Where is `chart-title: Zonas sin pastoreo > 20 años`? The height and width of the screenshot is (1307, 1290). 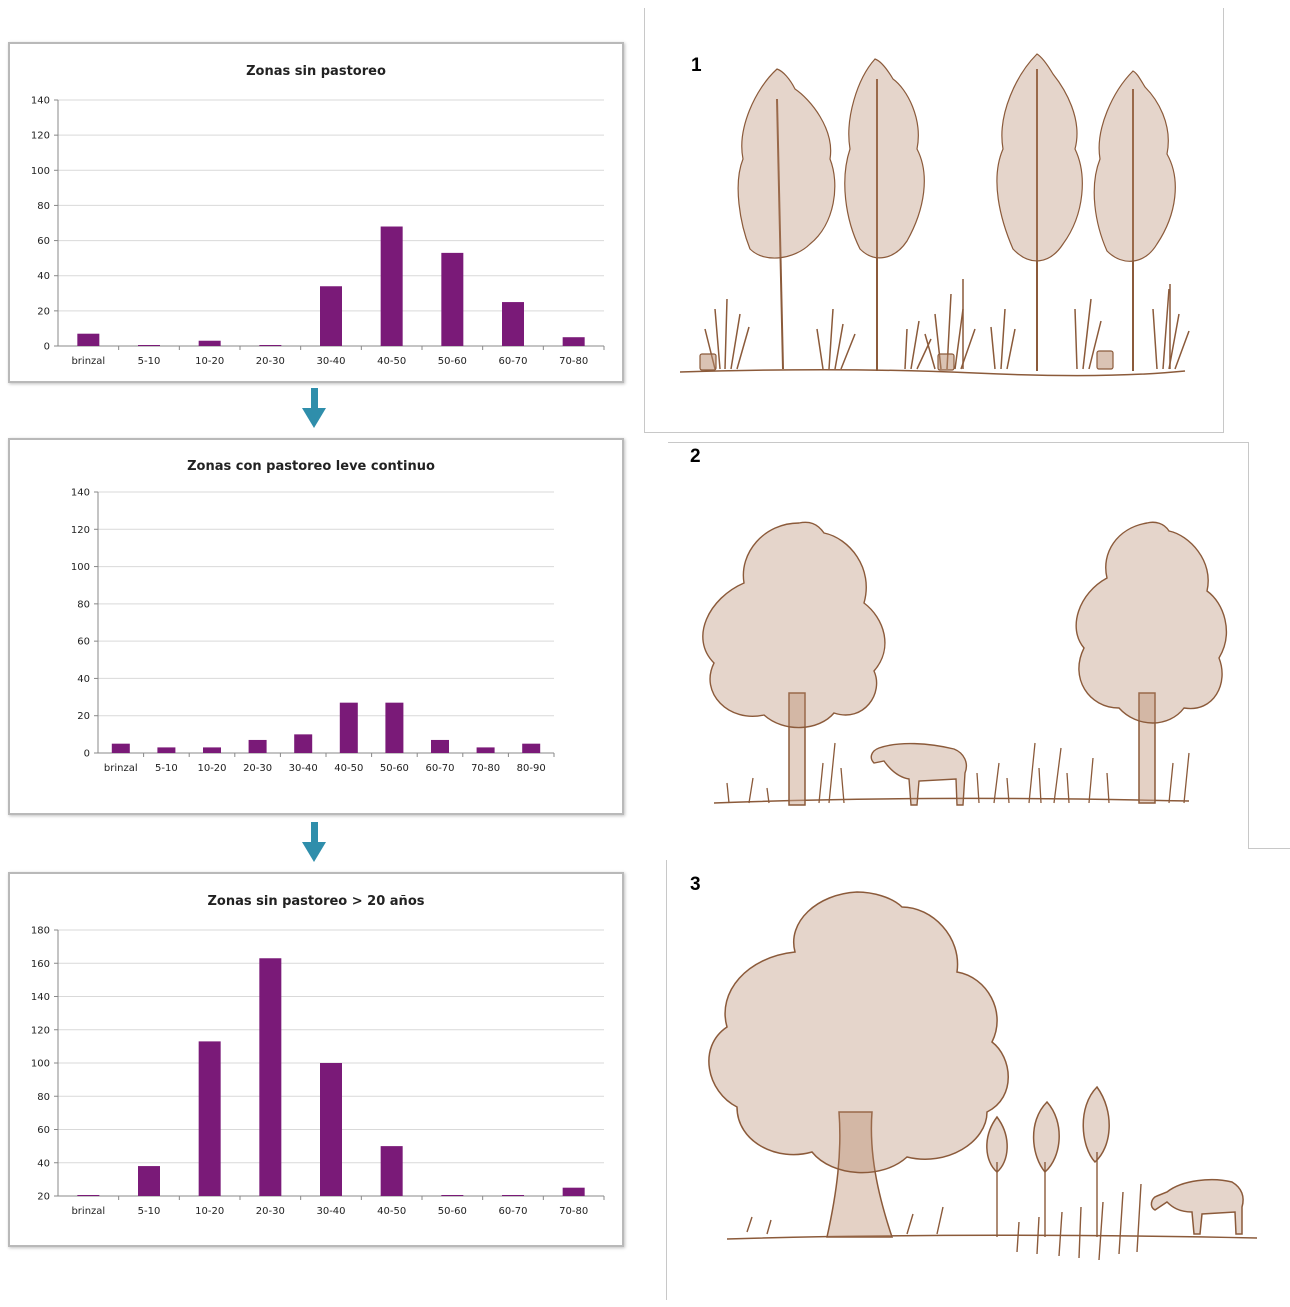
chart-title: Zonas sin pastoreo > 20 años is located at coordinates (316, 901).